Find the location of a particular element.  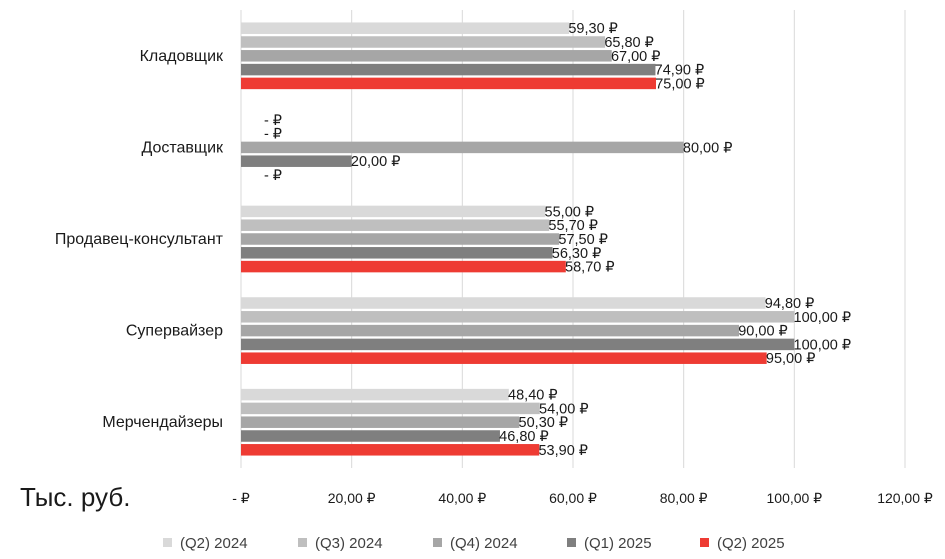

data-label-supervaizer-series-3: 90,00 ₽ is located at coordinates (763, 332).